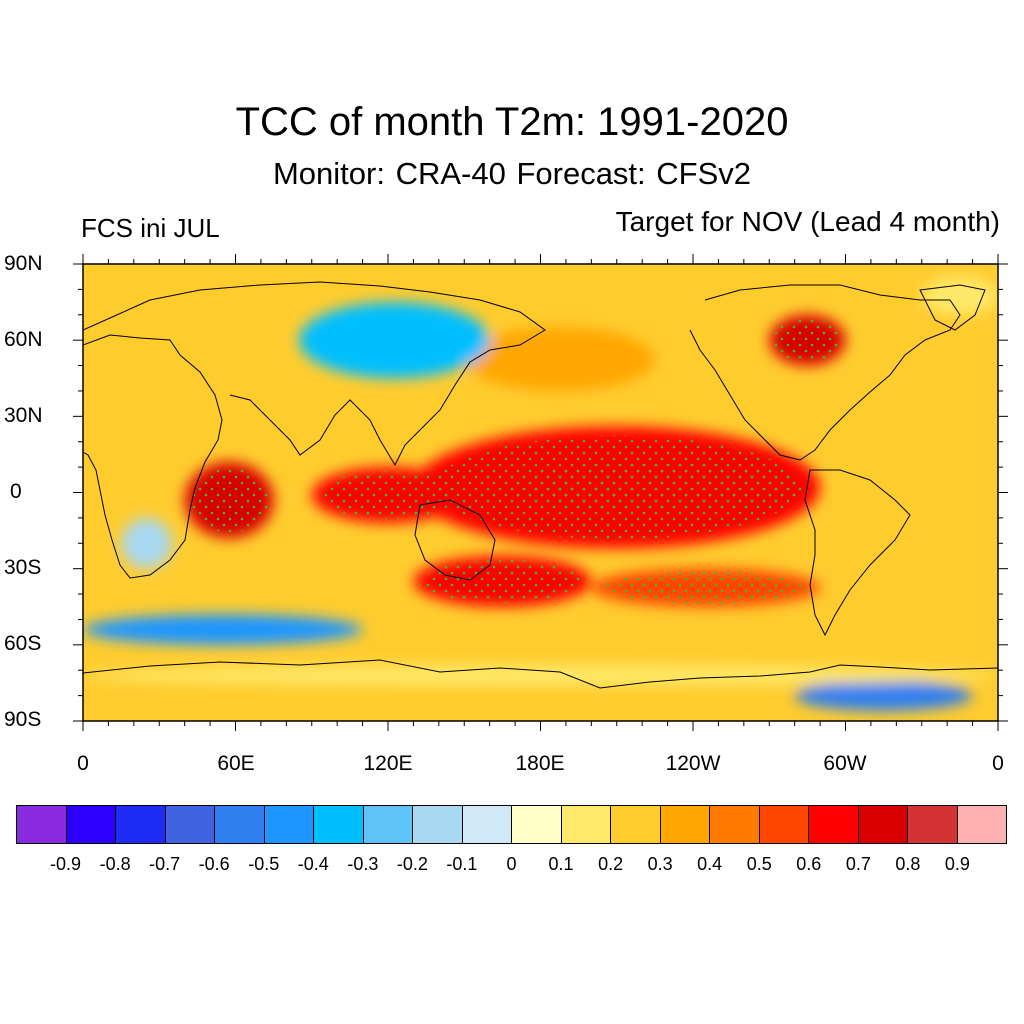 The height and width of the screenshot is (1024, 1024). I want to click on lon-label-180e: 180E, so click(540, 763).